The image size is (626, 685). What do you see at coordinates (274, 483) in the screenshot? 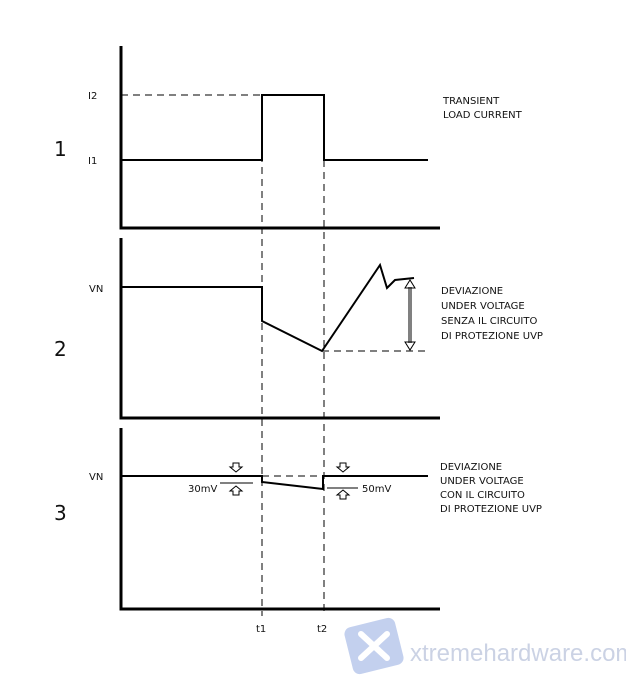
I see `voltage-with-uvp-waveform` at bounding box center [274, 483].